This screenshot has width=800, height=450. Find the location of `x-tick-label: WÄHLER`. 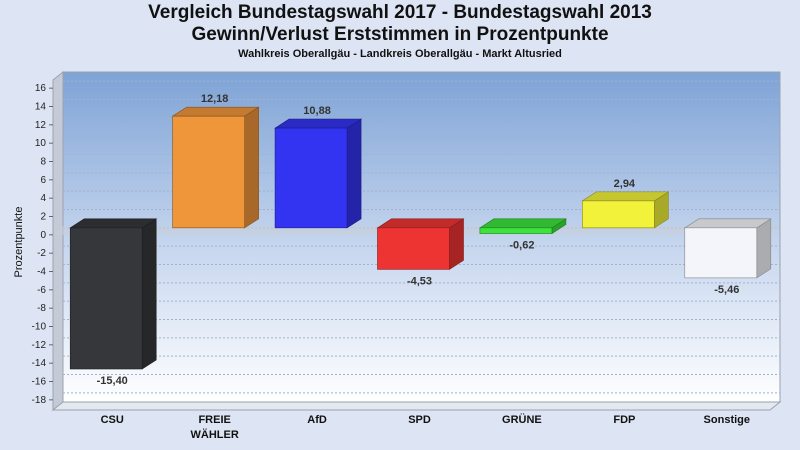

x-tick-label: WÄHLER is located at coordinates (215, 434).